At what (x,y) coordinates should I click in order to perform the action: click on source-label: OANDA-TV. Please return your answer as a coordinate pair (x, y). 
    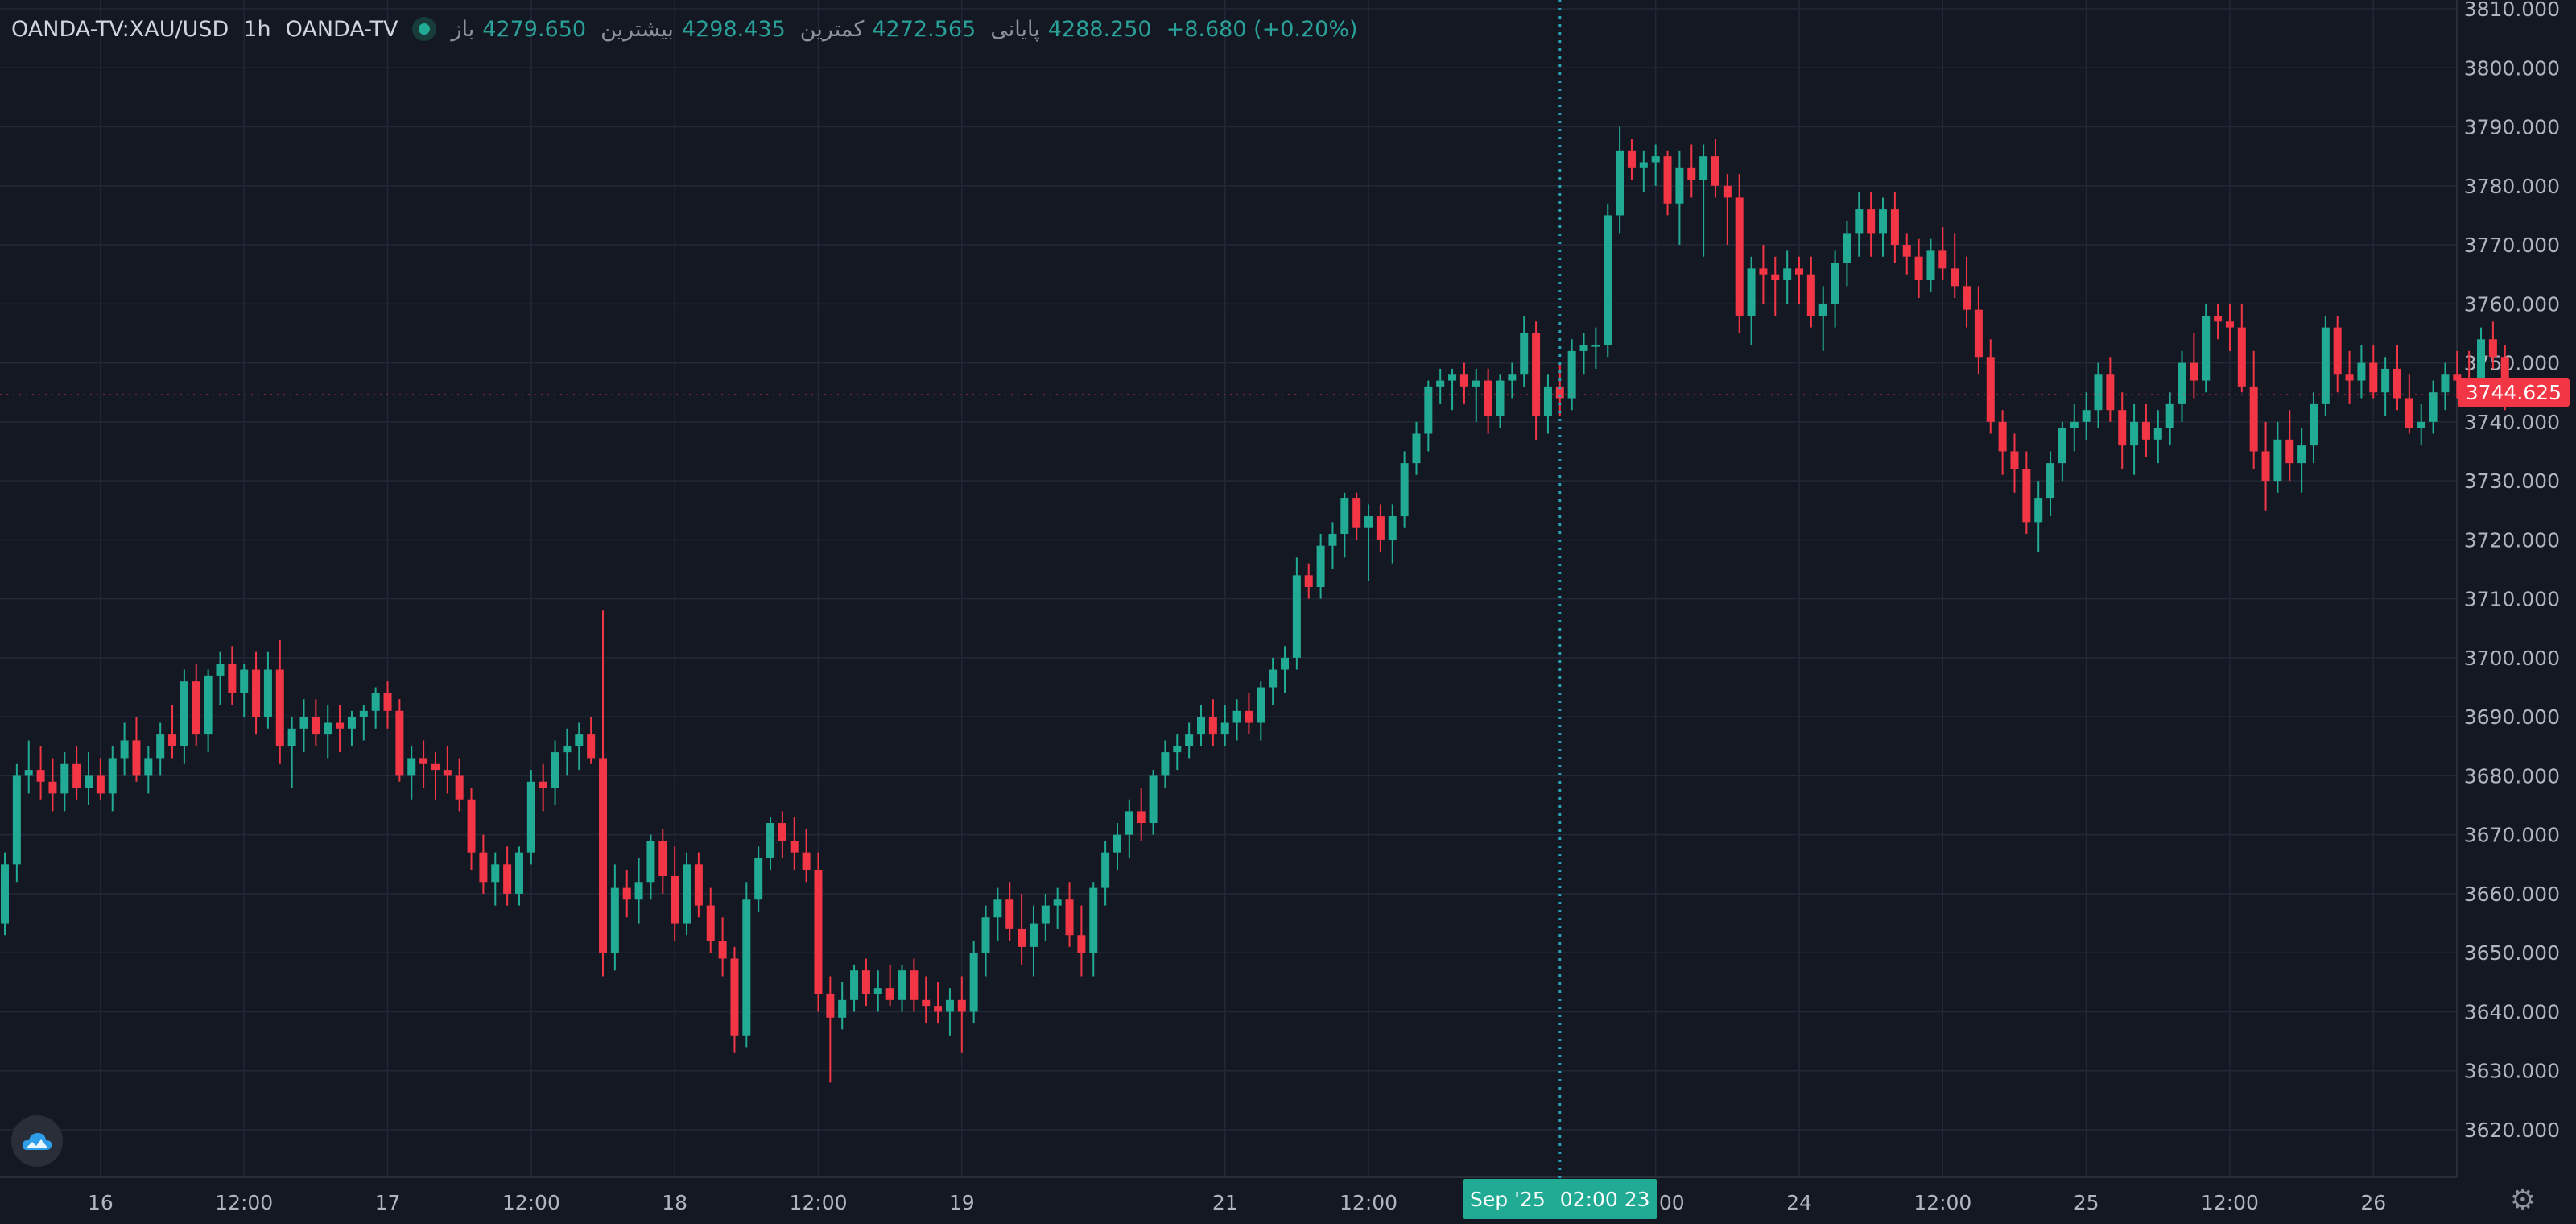
    Looking at the image, I should click on (341, 29).